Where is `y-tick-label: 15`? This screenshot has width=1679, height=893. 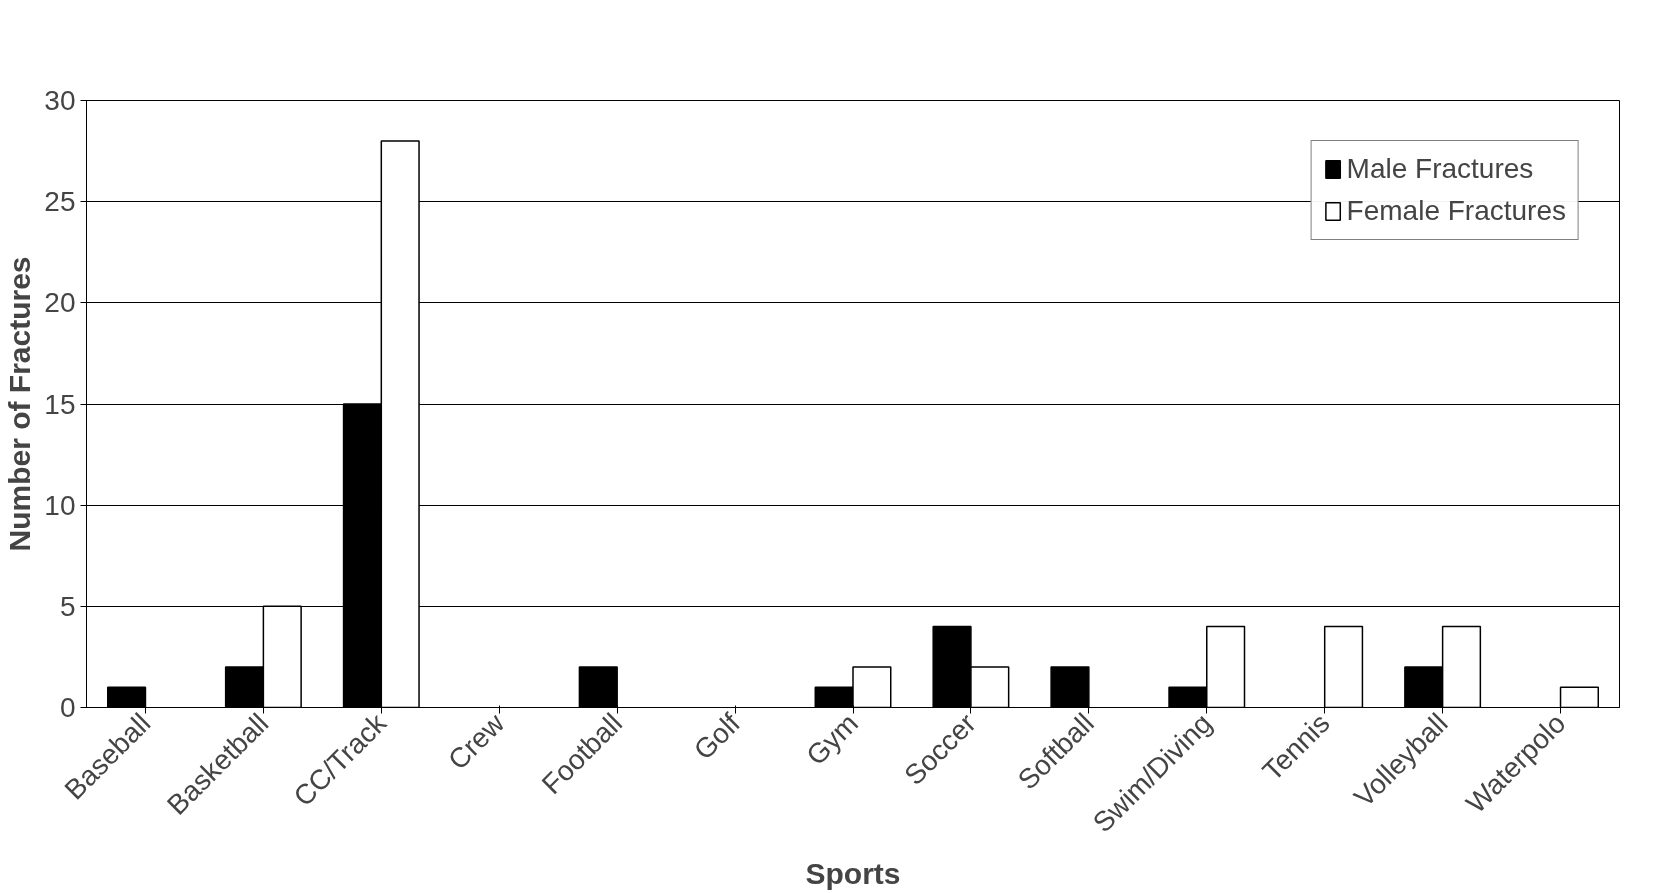 y-tick-label: 15 is located at coordinates (60, 404).